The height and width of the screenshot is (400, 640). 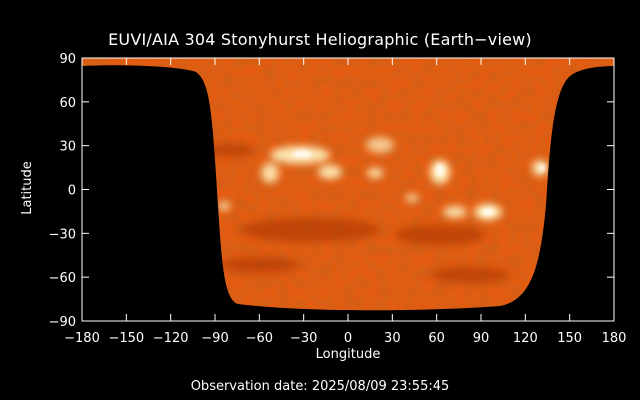 What do you see at coordinates (392, 338) in the screenshot?
I see `x-tick-label: 30` at bounding box center [392, 338].